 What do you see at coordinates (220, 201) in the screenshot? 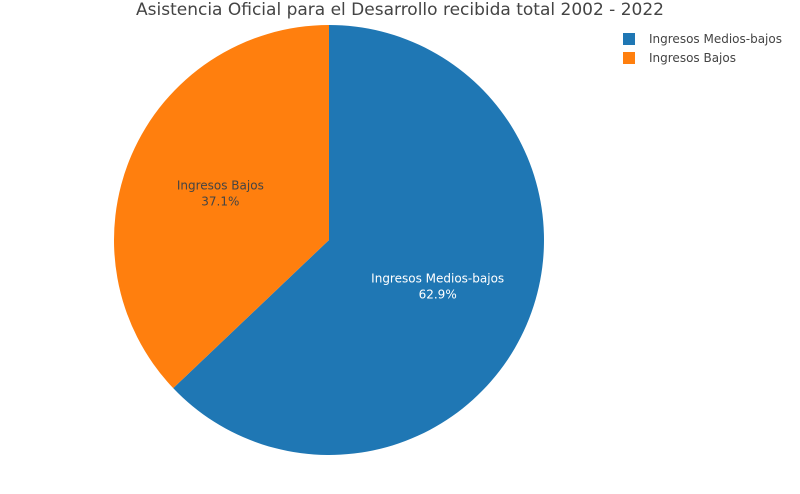
I see `slice-percent-1: 37.1%` at bounding box center [220, 201].